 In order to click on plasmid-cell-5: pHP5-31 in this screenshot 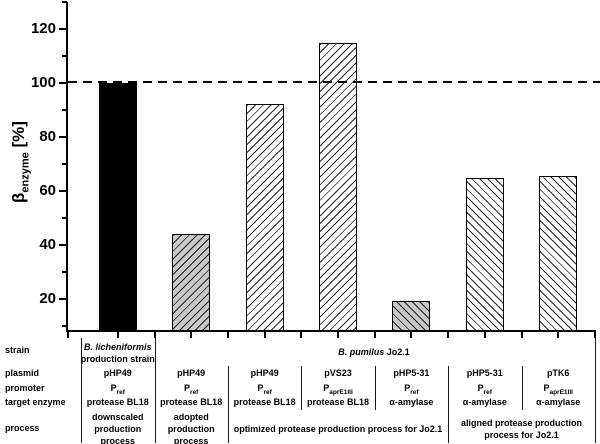, I will do `click(411, 373)`.